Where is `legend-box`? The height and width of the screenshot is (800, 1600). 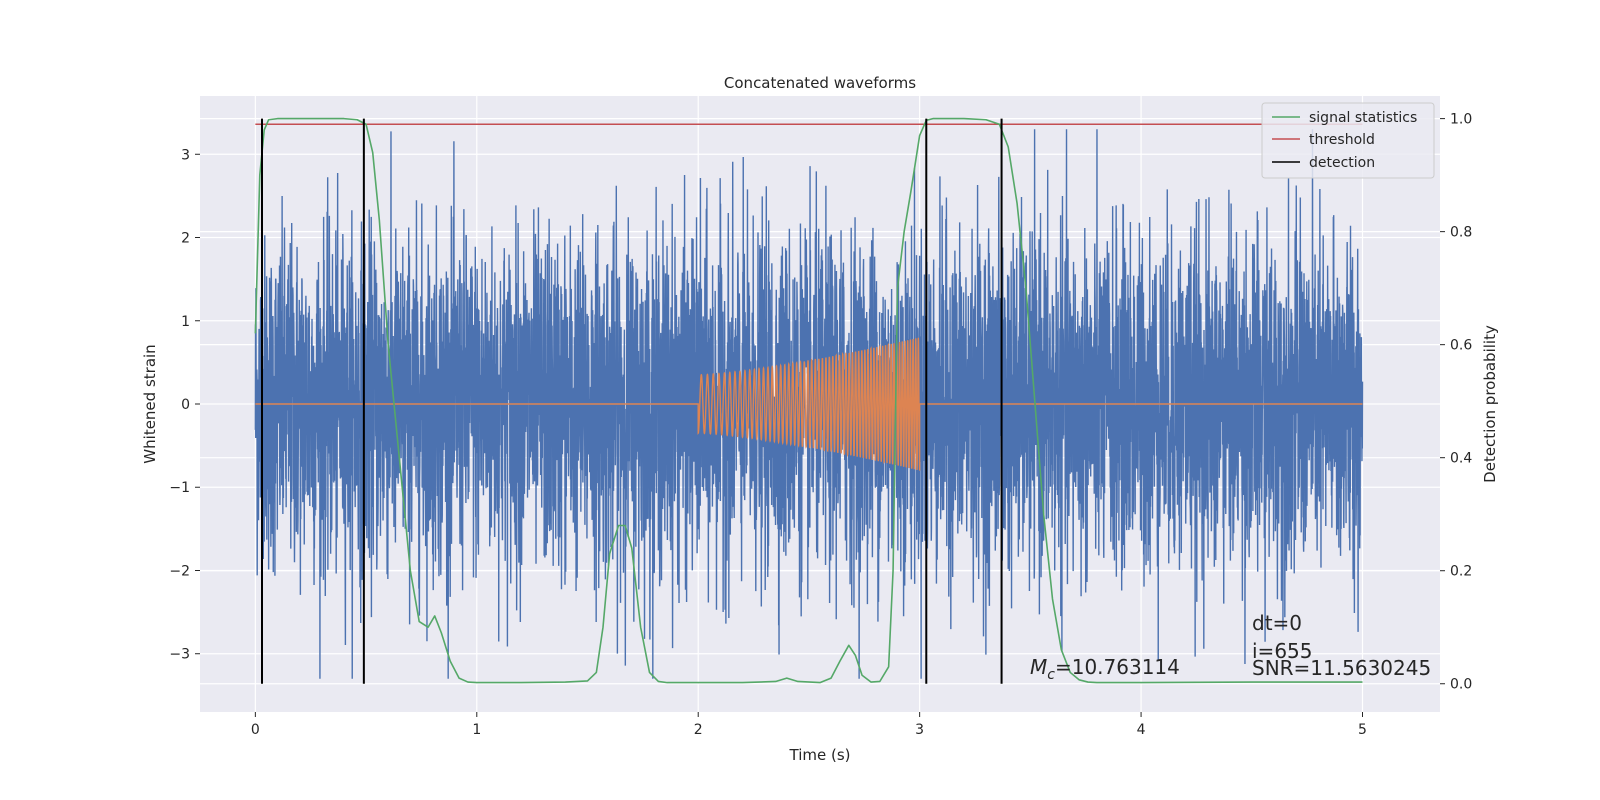
legend-box is located at coordinates (1348, 140).